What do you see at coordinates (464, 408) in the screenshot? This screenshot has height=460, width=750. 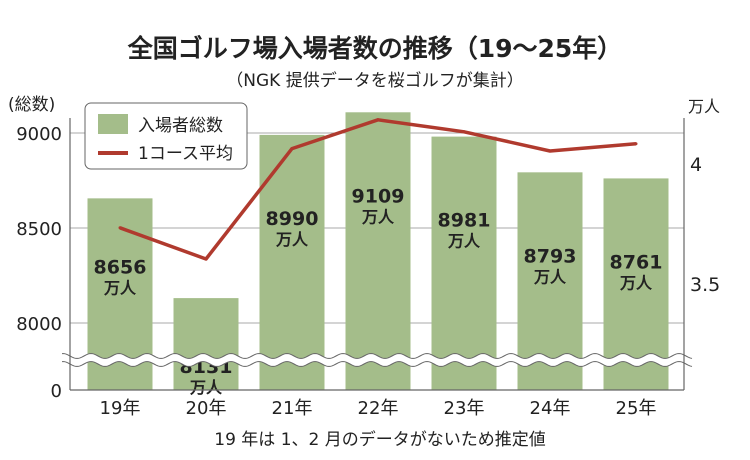 I see `x-tick-label: 23年` at bounding box center [464, 408].